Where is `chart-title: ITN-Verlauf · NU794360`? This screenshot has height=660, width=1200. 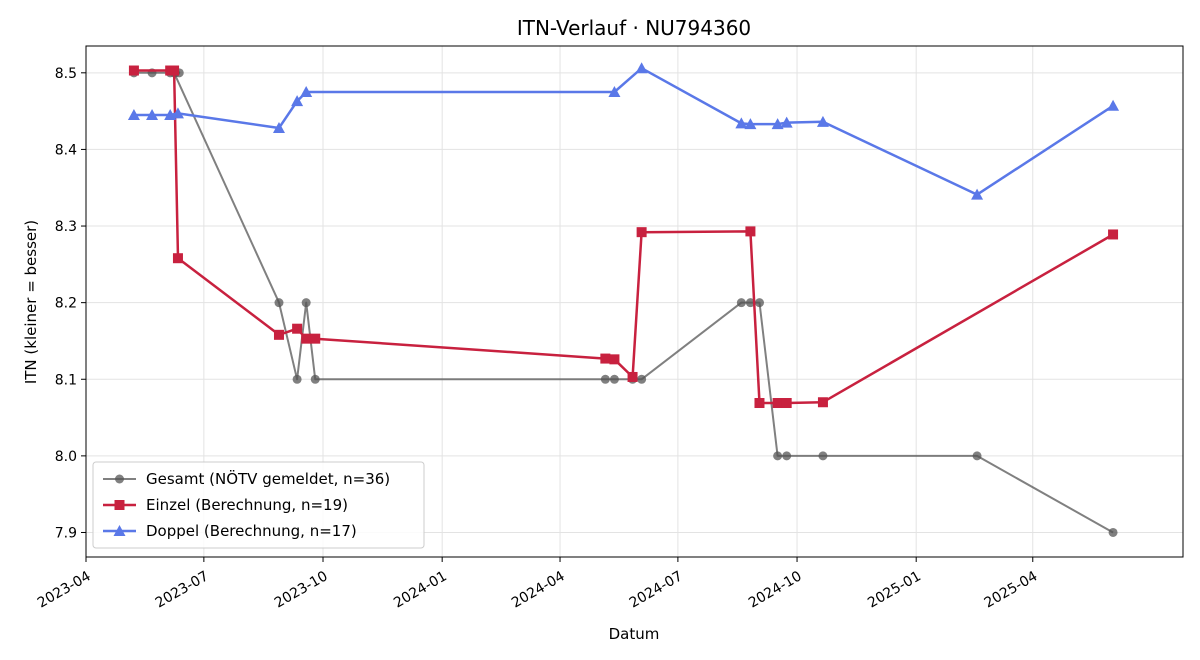 chart-title: ITN-Verlauf · NU794360 is located at coordinates (634, 28).